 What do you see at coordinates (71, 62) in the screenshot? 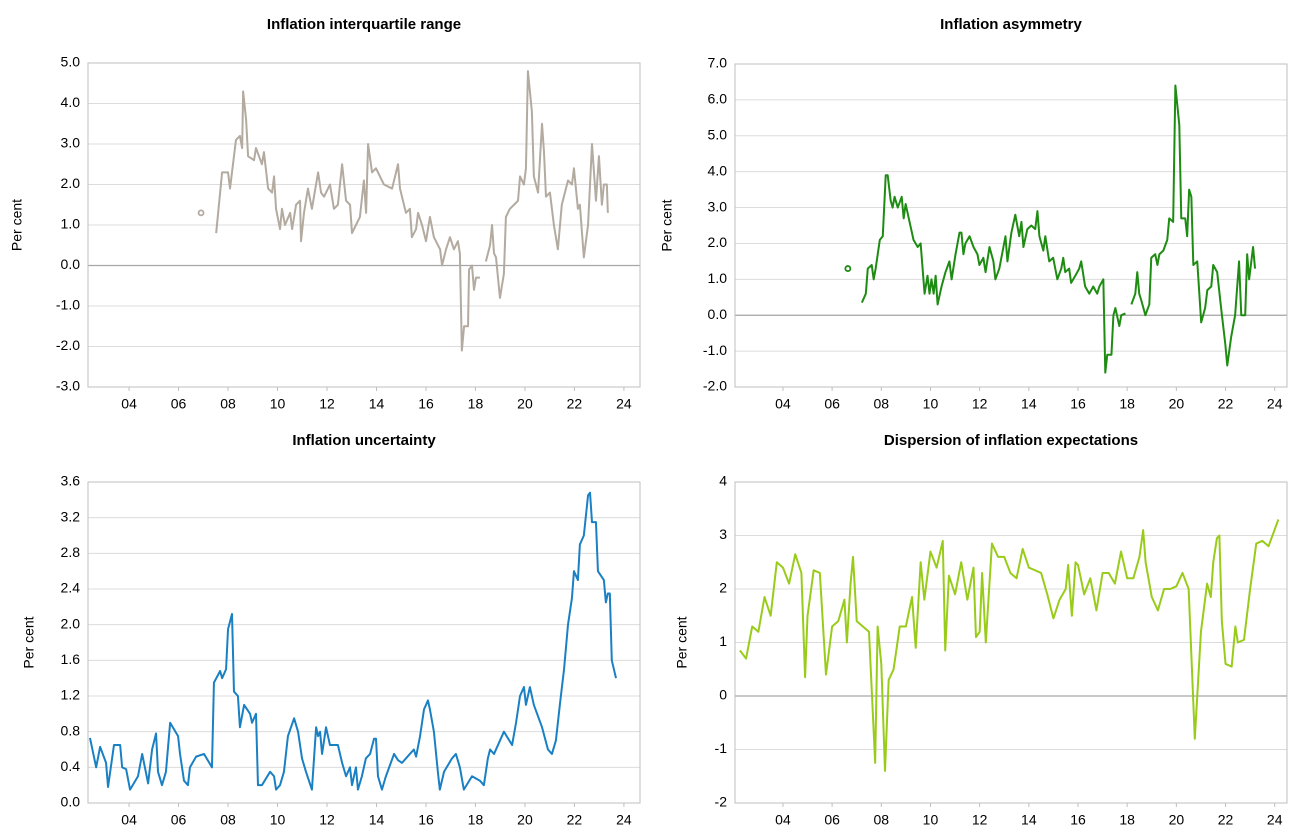
I see `y-tick-label: 5.0` at bounding box center [71, 62].